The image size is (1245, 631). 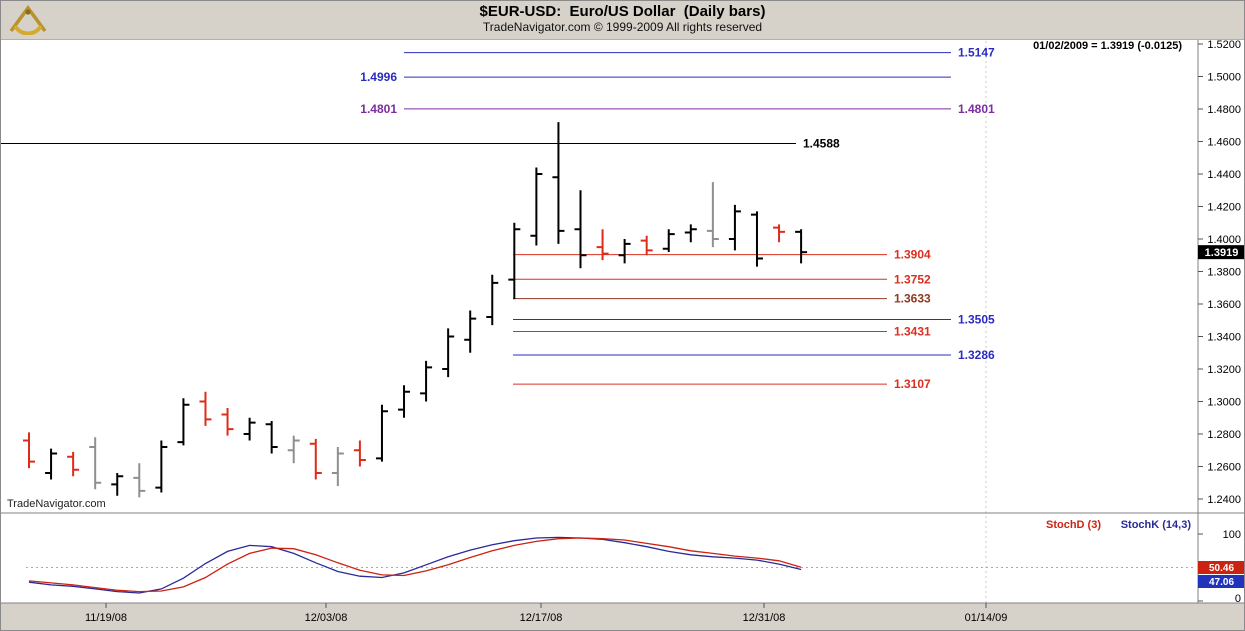 I want to click on stoch-value-text: 50.46, so click(x=1221, y=568).